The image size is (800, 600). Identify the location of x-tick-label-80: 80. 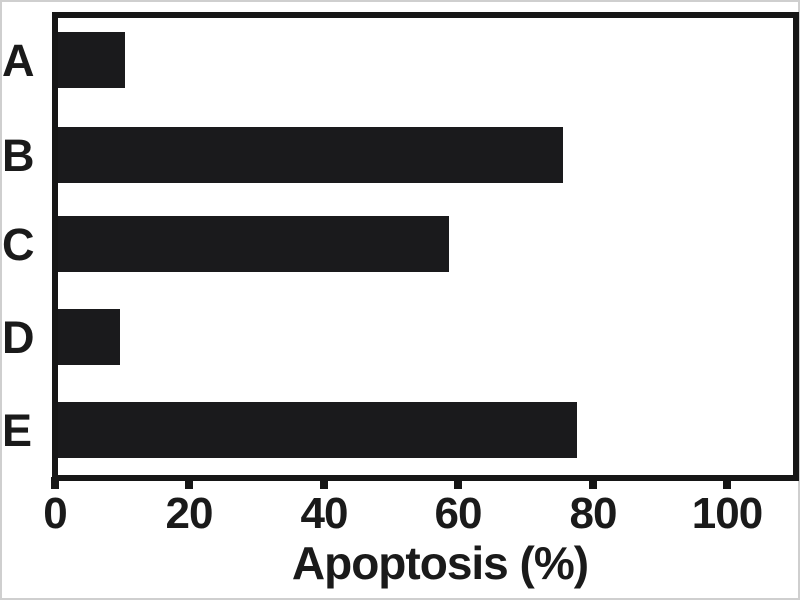
(593, 513).